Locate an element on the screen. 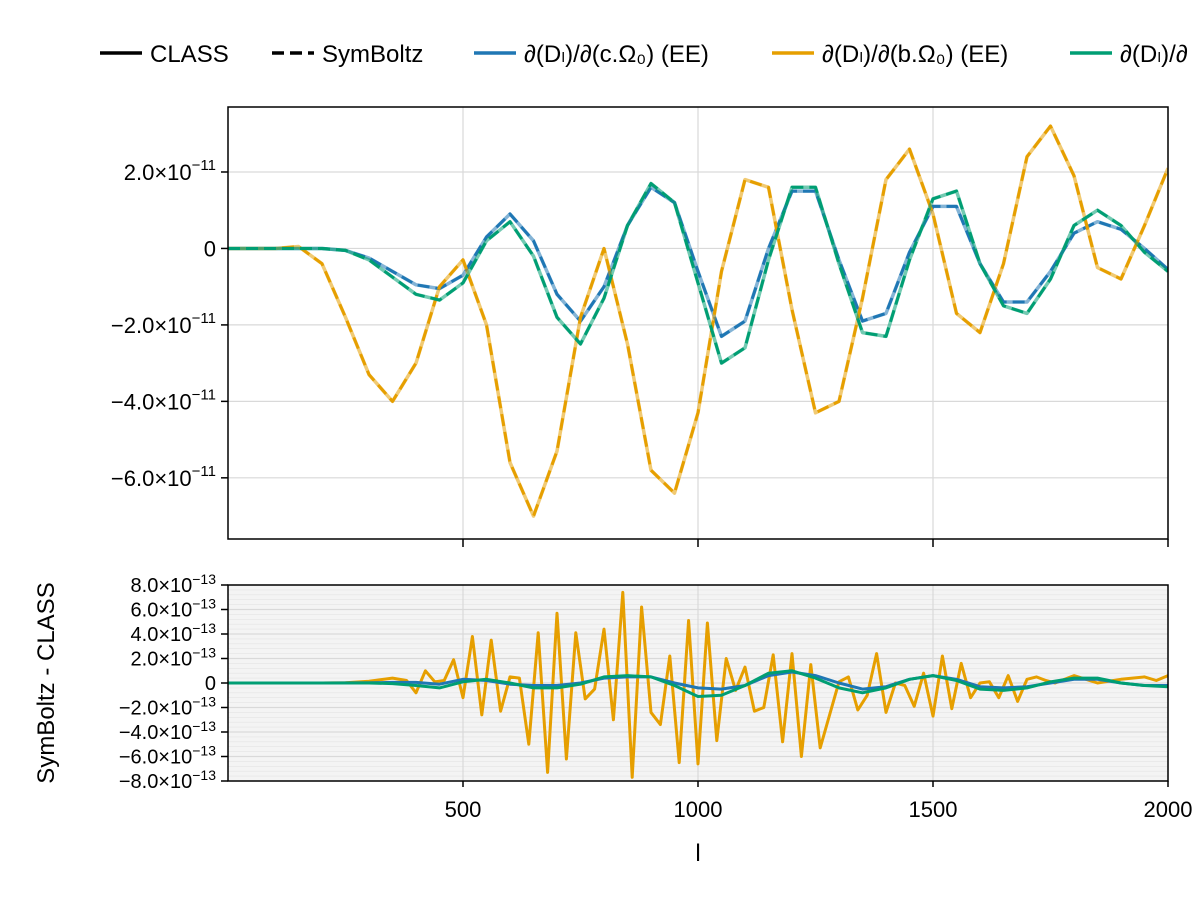 This screenshot has width=1200, height=905. legend-item: SymBoltz is located at coordinates (347, 54).